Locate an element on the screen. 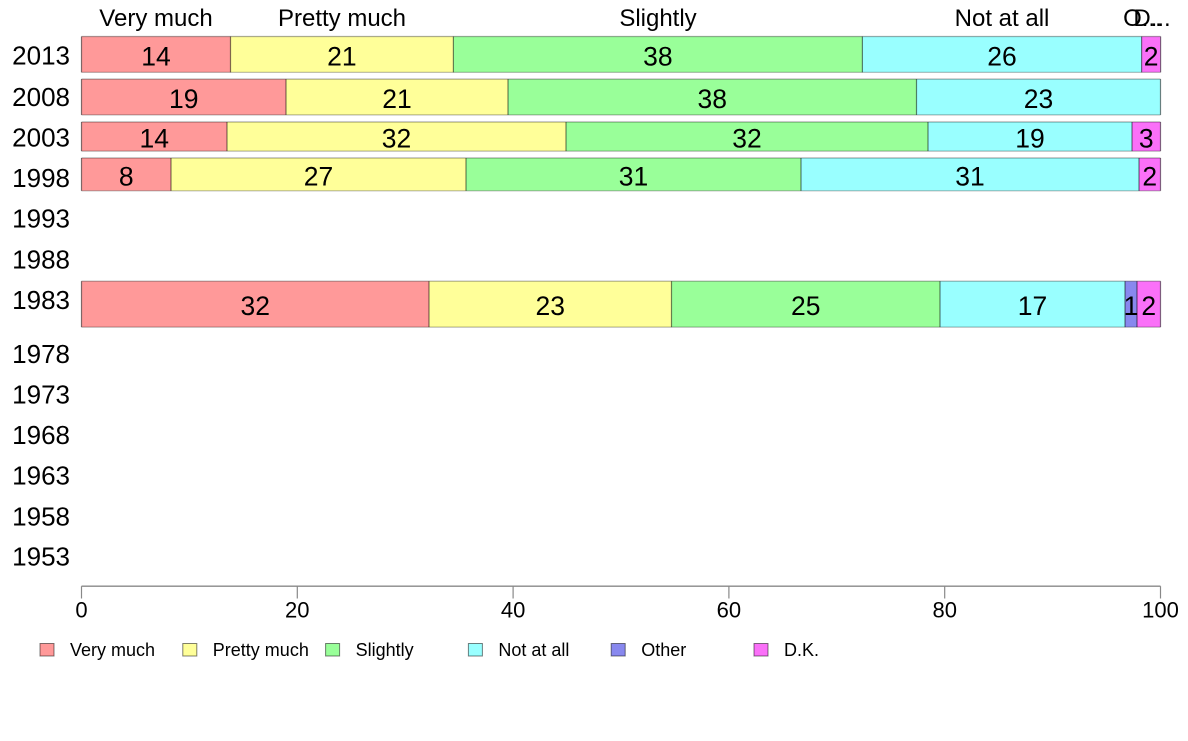  svg-text: 8 is located at coordinates (126, 176).